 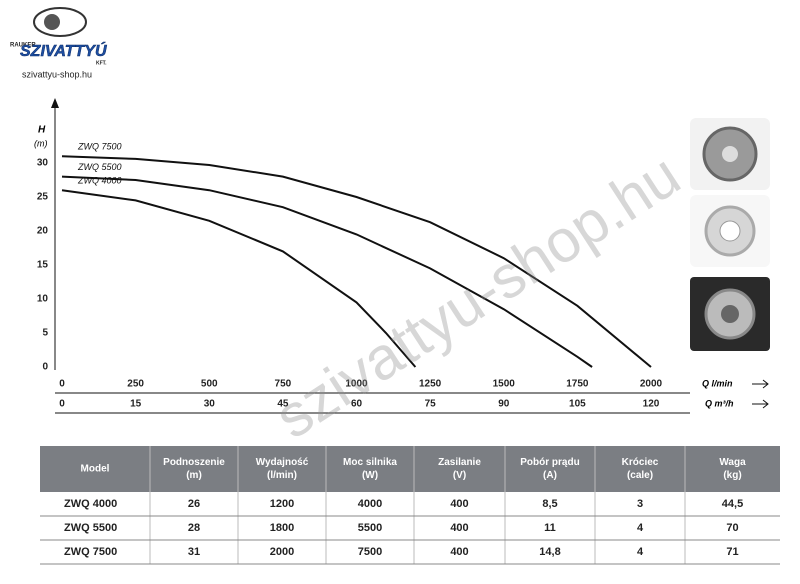 I want to click on table-cell: ZWQ 7500, so click(x=90, y=552).